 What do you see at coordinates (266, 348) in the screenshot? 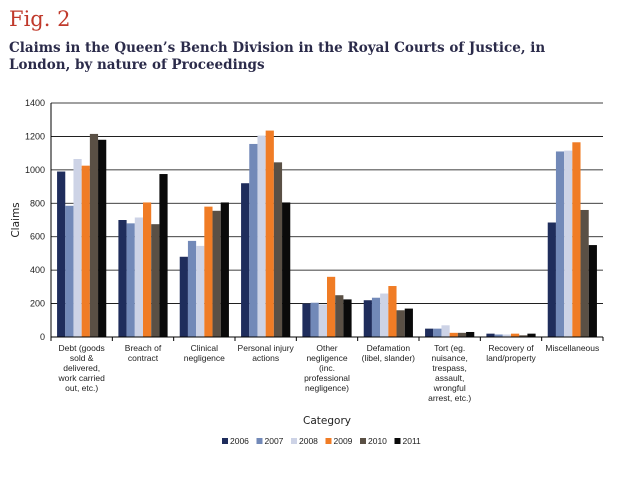
I see `x-tick-label: Personal injury` at bounding box center [266, 348].